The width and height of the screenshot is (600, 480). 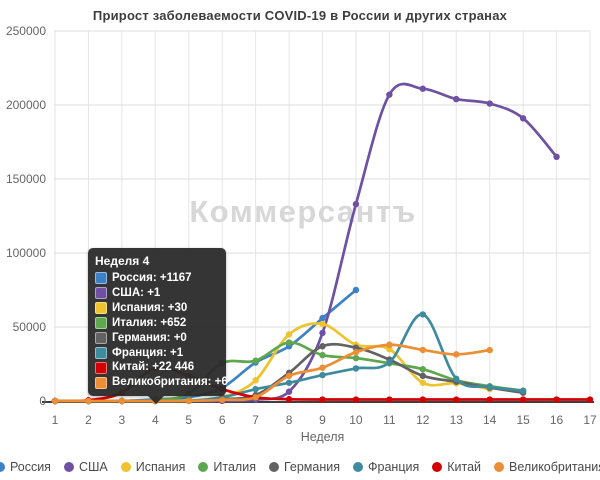 I want to click on svg-text: 150000, so click(x=26, y=179).